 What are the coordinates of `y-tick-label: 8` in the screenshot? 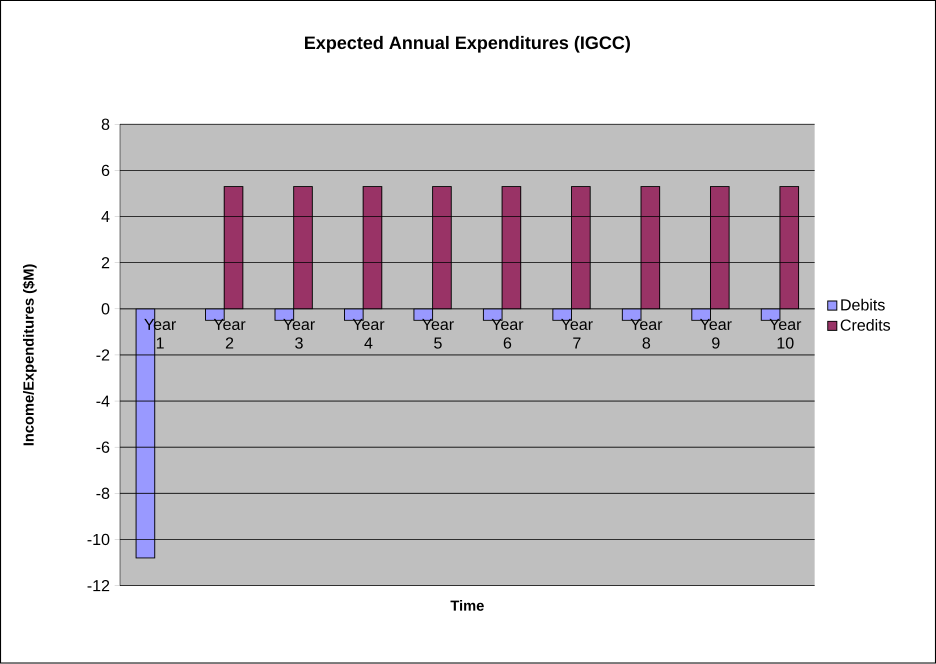 It's located at (106, 124).